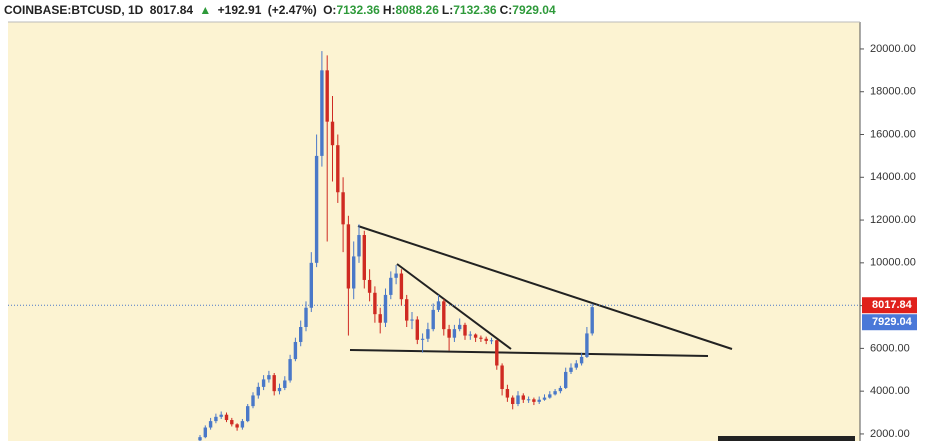 The image size is (931, 441). What do you see at coordinates (330, 10) in the screenshot?
I see `ohlc-label: O:` at bounding box center [330, 10].